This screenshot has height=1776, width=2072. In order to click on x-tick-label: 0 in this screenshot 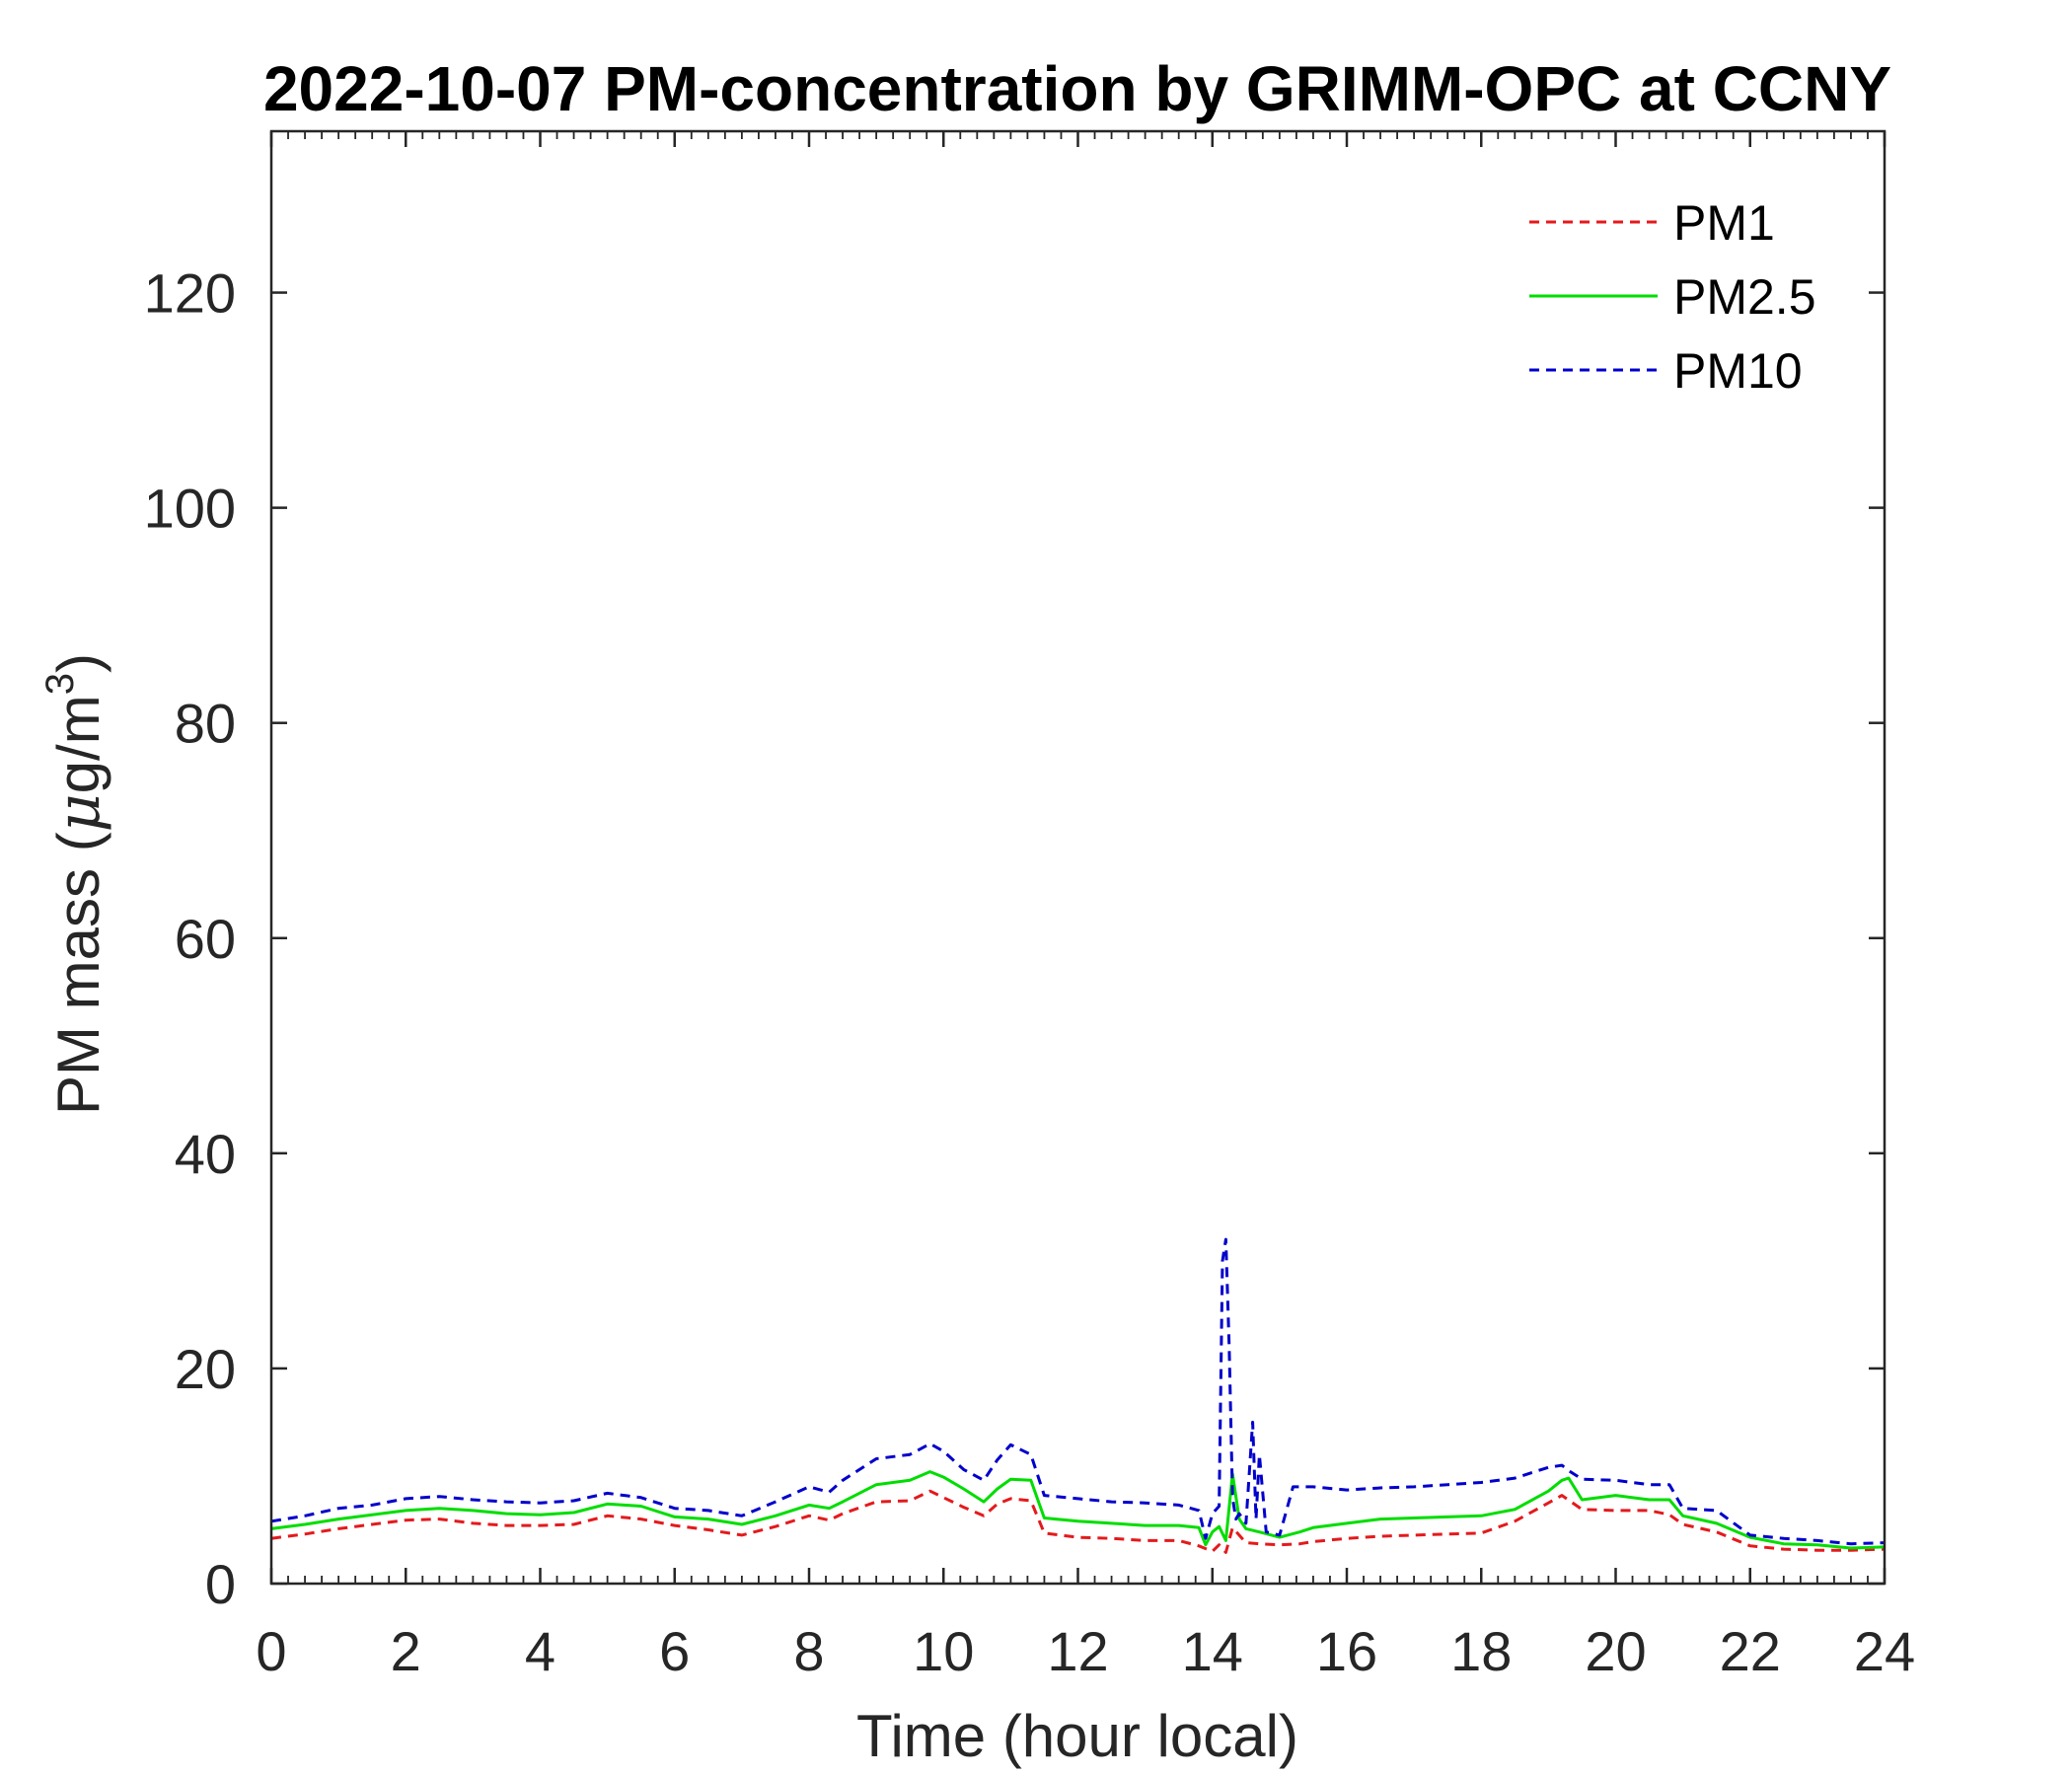, I will do `click(271, 1651)`.